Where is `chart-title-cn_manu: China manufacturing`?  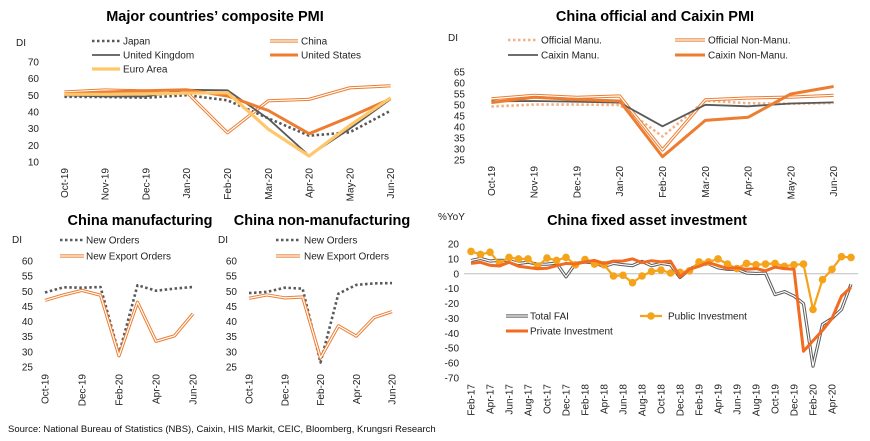 chart-title-cn_manu: China manufacturing is located at coordinates (139, 221).